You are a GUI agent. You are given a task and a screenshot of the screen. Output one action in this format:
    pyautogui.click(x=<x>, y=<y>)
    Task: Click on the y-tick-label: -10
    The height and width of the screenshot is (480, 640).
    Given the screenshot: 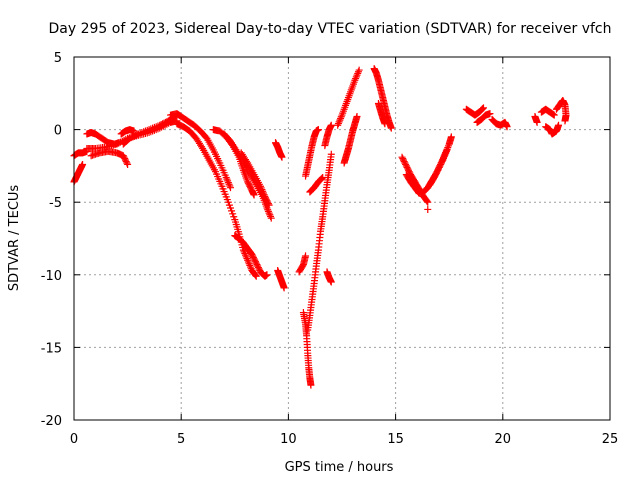 What is the action you would take?
    pyautogui.click(x=51, y=276)
    